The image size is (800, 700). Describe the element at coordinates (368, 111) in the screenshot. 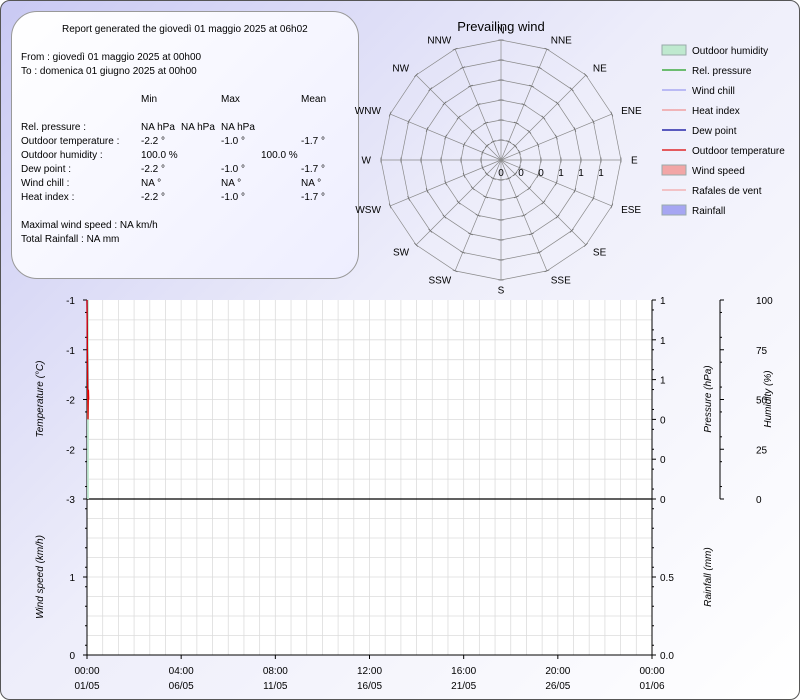

I see `radar-direction-label: WNW` at that location.